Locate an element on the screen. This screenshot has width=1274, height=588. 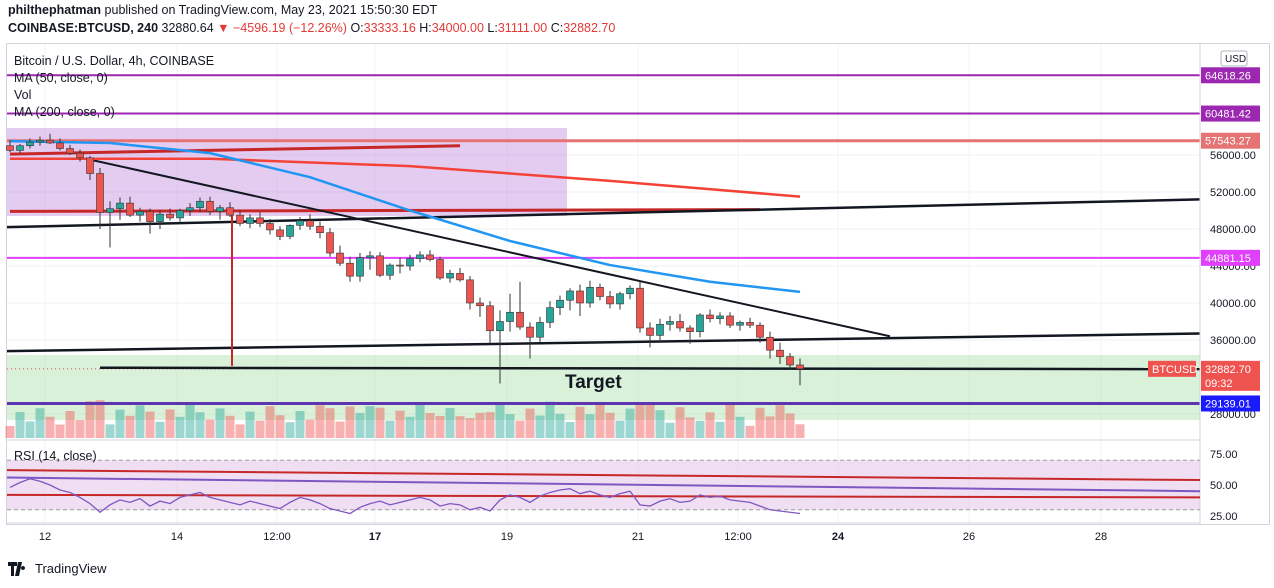
volume-bars is located at coordinates (405, 419).